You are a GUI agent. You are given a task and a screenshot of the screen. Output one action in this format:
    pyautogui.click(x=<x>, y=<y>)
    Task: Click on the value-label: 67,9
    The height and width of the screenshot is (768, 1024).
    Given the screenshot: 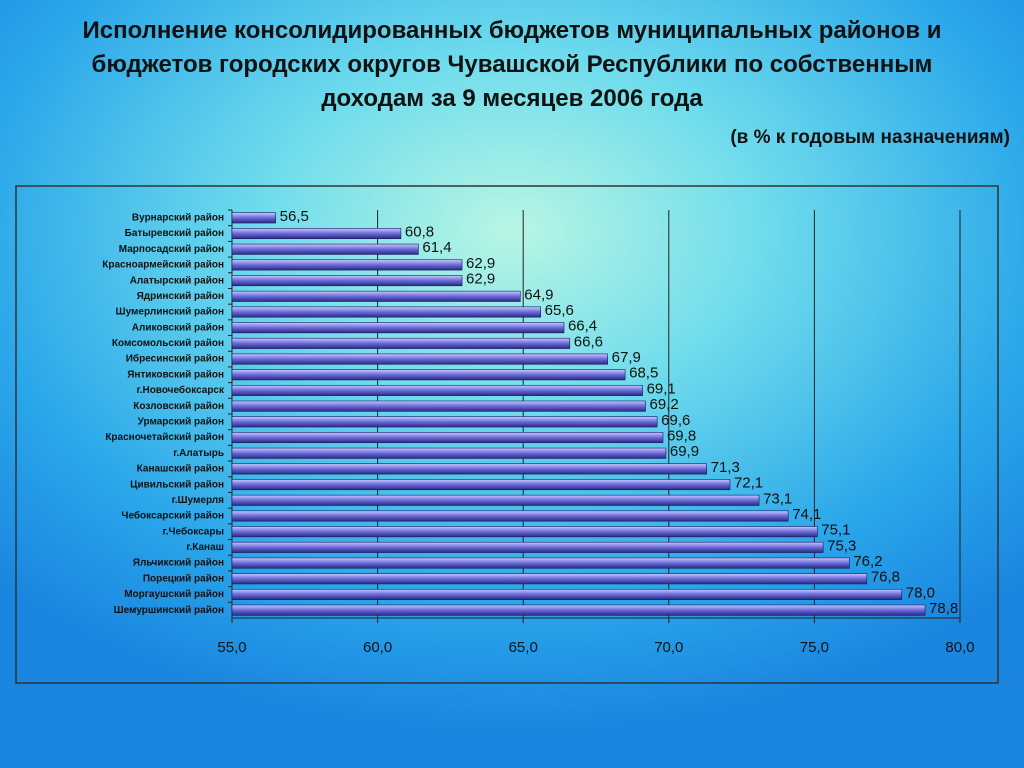 What is the action you would take?
    pyautogui.click(x=626, y=357)
    